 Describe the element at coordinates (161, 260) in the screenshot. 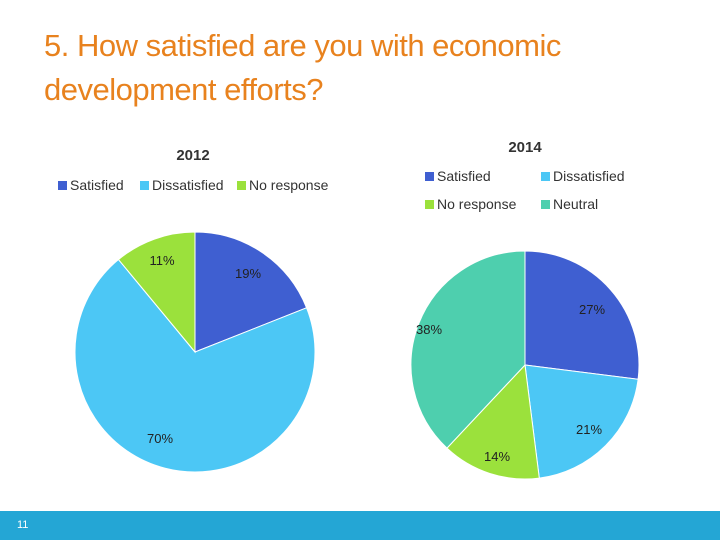

I see `data-label-no-response: 11%` at that location.